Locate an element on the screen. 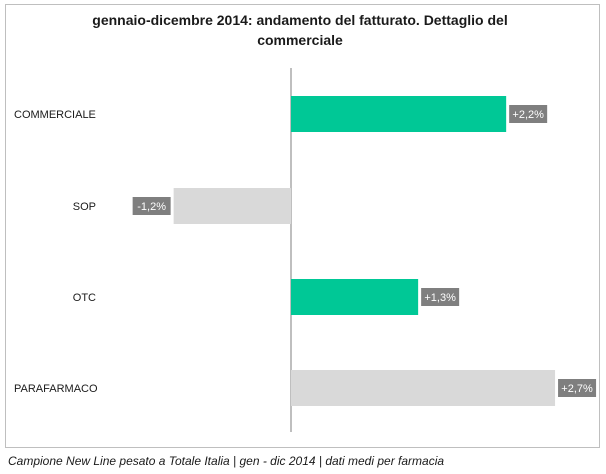 The width and height of the screenshot is (606, 474). category-label-sop: SOP is located at coordinates (84, 207).